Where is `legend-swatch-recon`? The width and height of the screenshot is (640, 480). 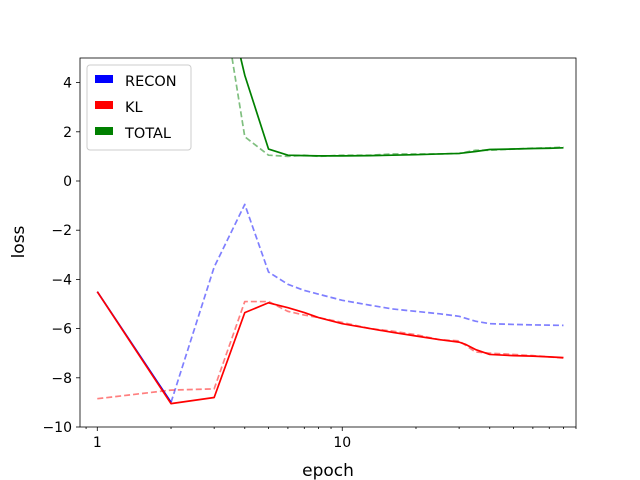 legend-swatch-recon is located at coordinates (104, 79).